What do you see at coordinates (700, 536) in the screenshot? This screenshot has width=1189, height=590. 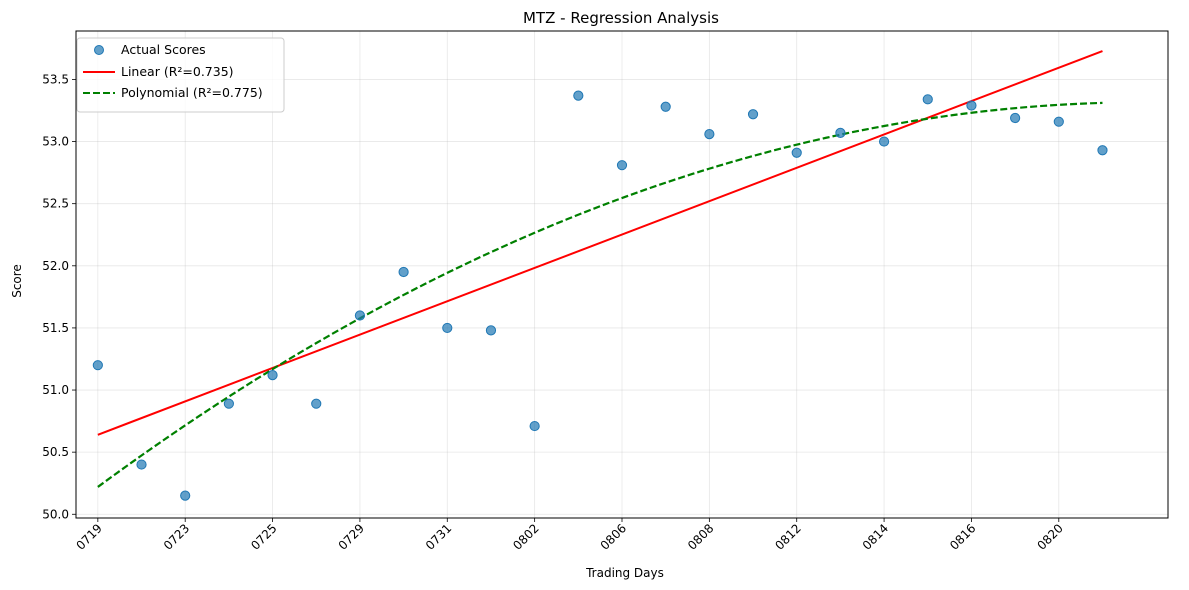 I see `x-tick-label: 0808` at bounding box center [700, 536].